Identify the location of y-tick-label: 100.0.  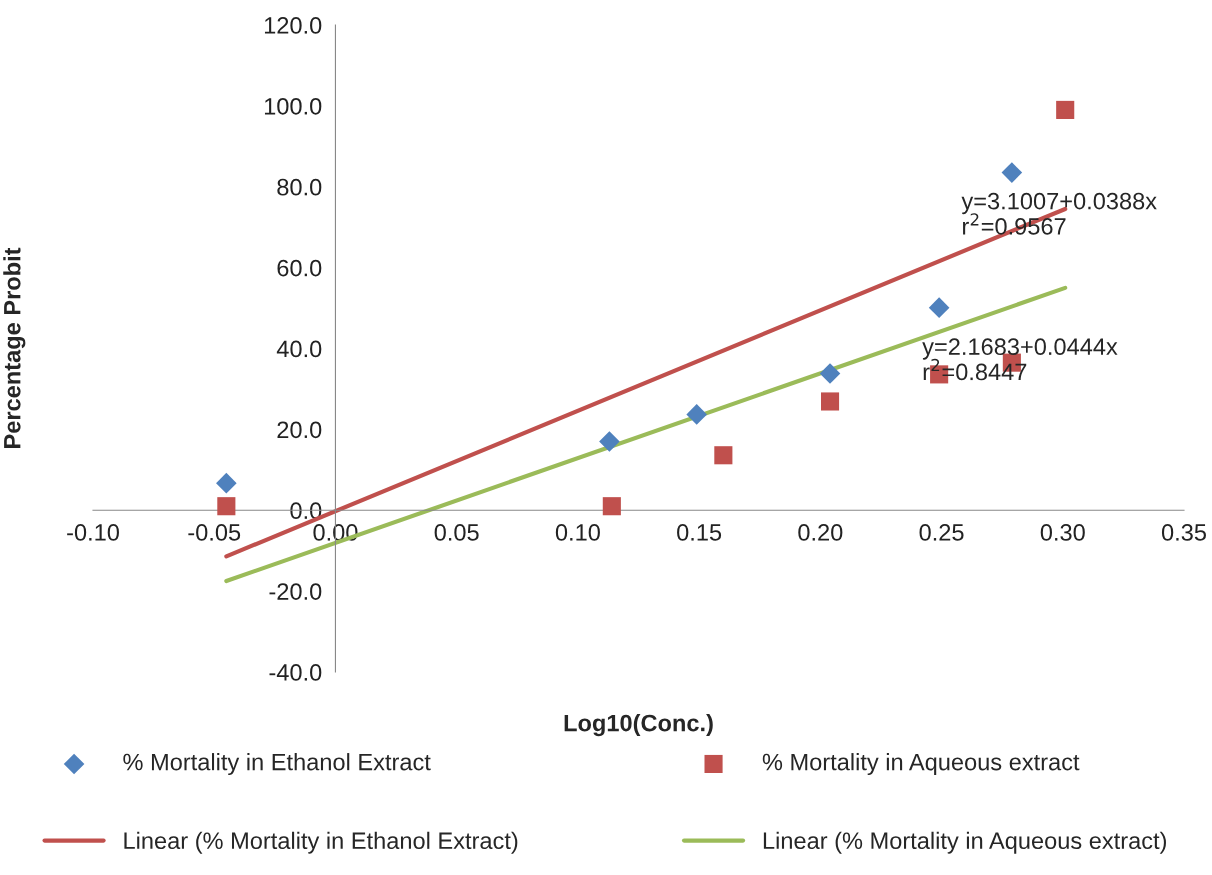
(293, 106).